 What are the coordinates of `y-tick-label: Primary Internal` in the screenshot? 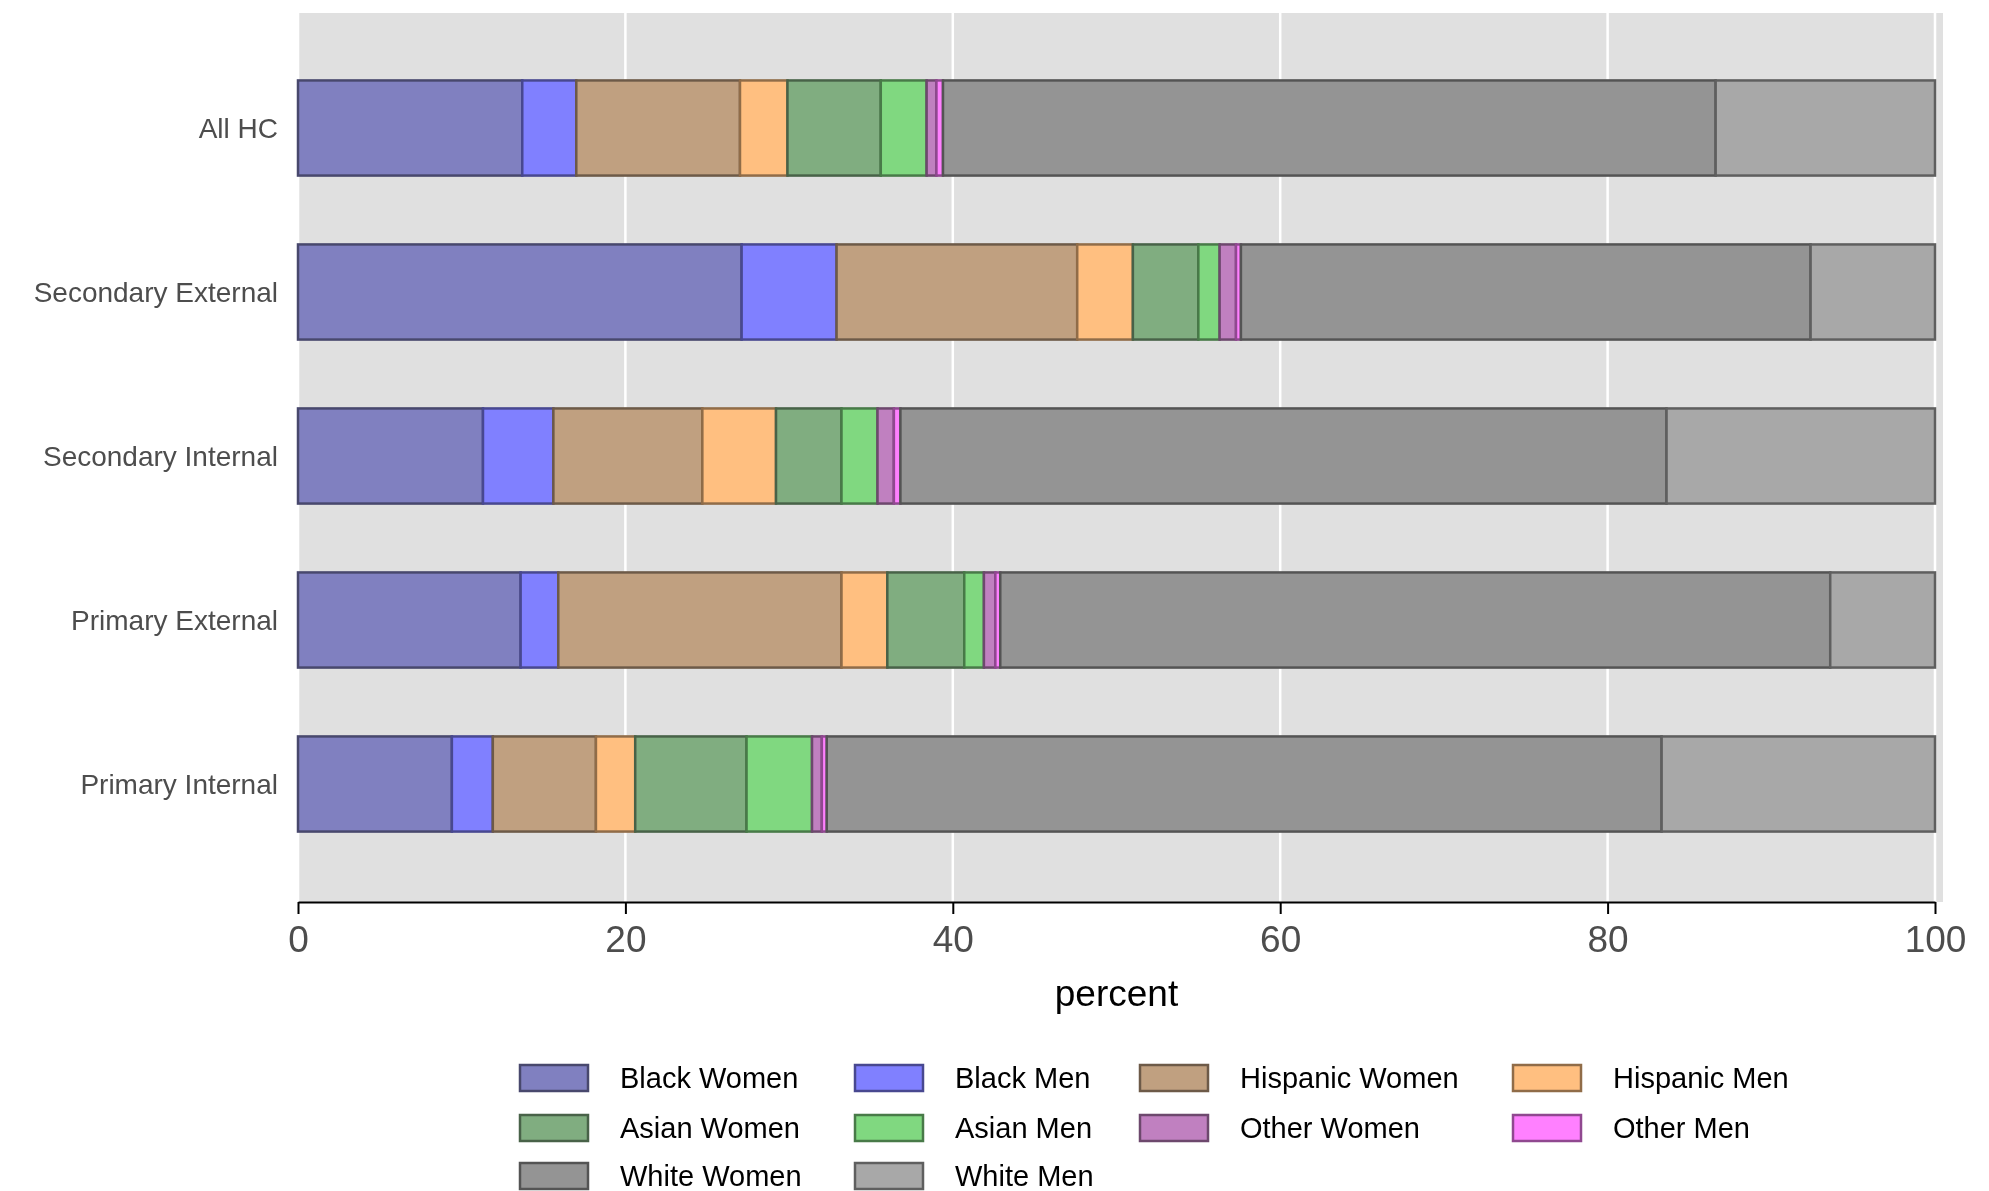 It's located at (179, 784).